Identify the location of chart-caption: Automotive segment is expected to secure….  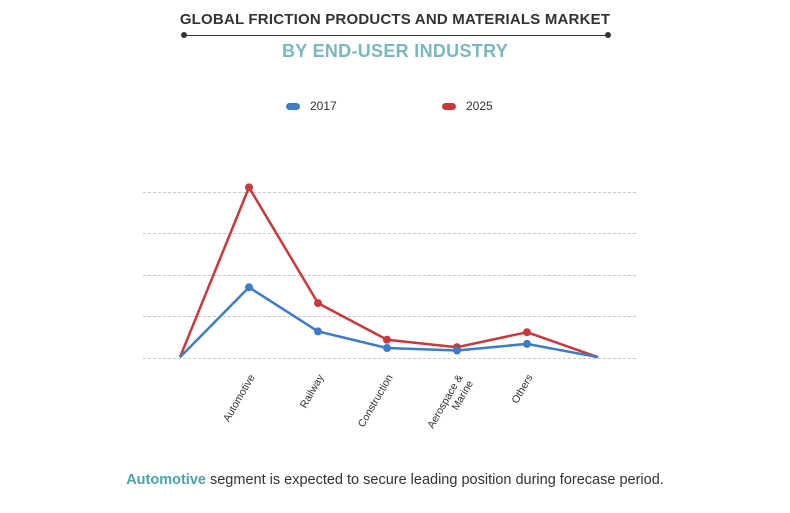
(395, 480).